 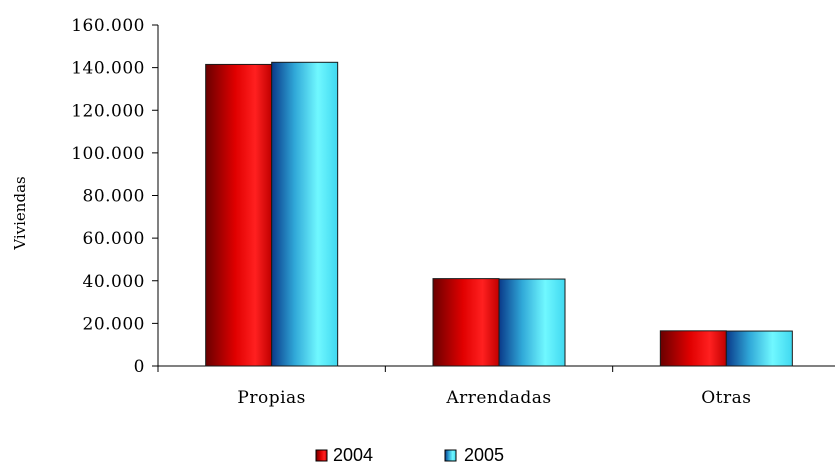 I want to click on y-tick-label: 20.000, so click(x=114, y=324).